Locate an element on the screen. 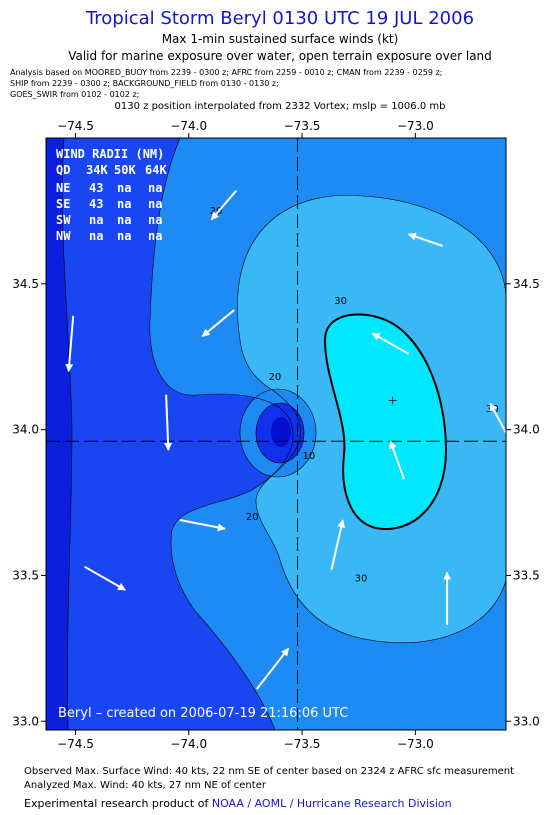 Image resolution: width=560 pixels, height=815 pixels. lon-label-bottom: −74.0 is located at coordinates (188, 744).